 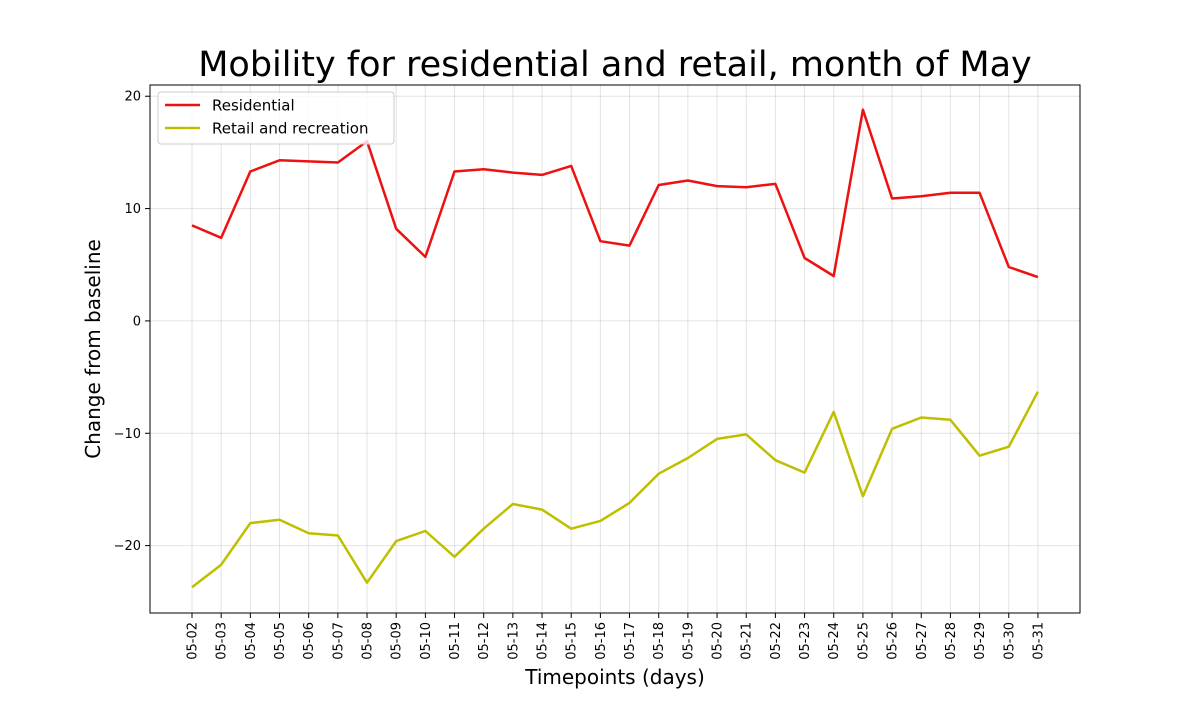 What do you see at coordinates (980, 641) in the screenshot?
I see `x-tick-label: 05-29` at bounding box center [980, 641].